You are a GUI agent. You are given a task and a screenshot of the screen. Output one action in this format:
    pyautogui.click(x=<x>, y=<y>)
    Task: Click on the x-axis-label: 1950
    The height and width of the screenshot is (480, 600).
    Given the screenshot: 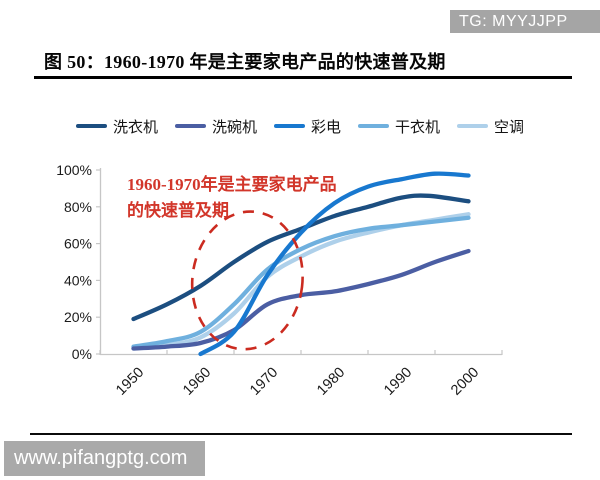 What is the action you would take?
    pyautogui.click(x=130, y=382)
    